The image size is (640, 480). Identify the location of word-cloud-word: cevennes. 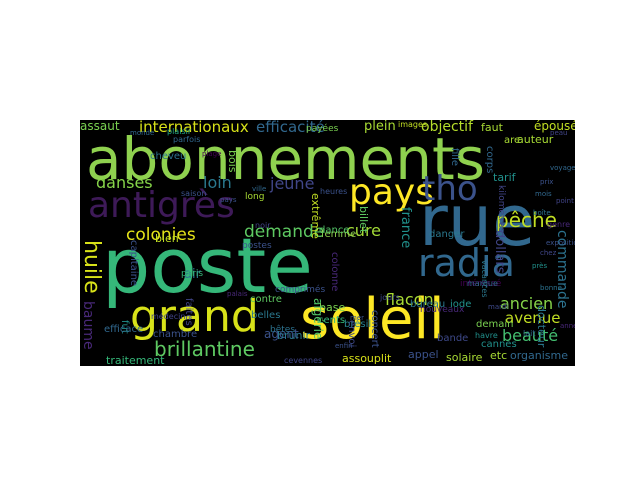
(303, 360).